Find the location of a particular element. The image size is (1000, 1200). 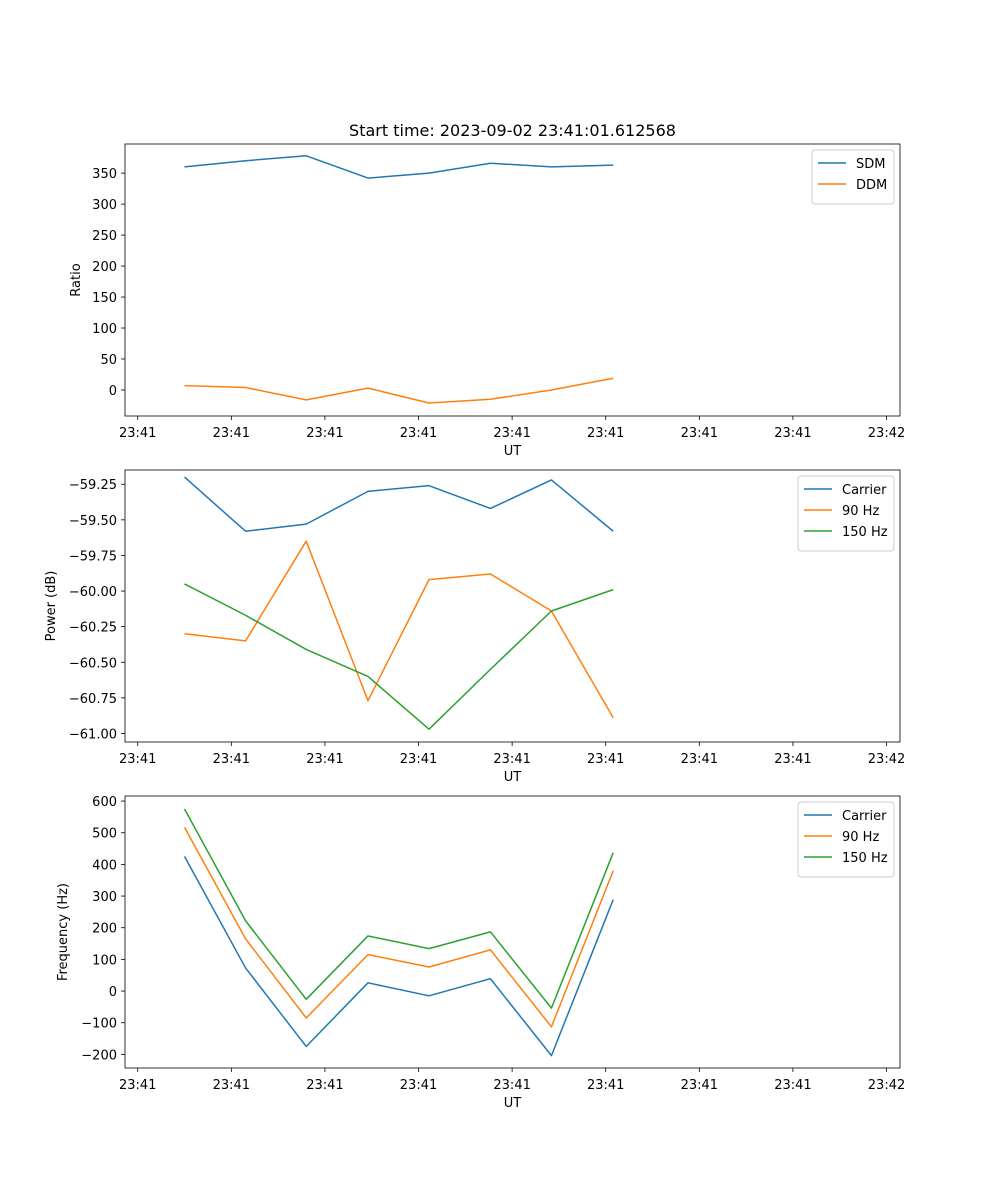

y-tick-label: −60.75 is located at coordinates (93, 699).